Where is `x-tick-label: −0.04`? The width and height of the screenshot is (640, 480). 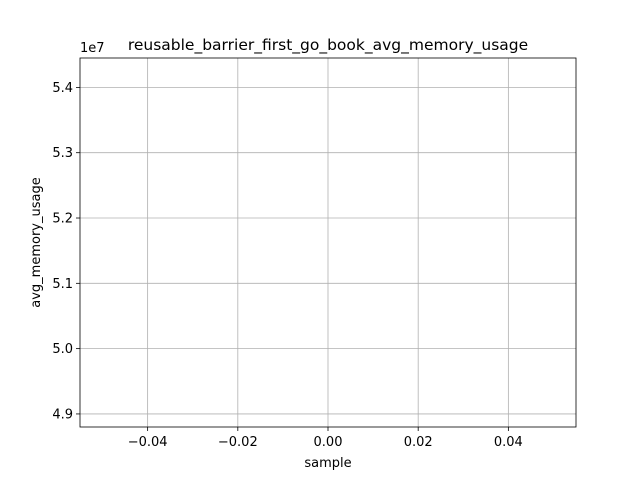 x-tick-label: −0.04 is located at coordinates (148, 442).